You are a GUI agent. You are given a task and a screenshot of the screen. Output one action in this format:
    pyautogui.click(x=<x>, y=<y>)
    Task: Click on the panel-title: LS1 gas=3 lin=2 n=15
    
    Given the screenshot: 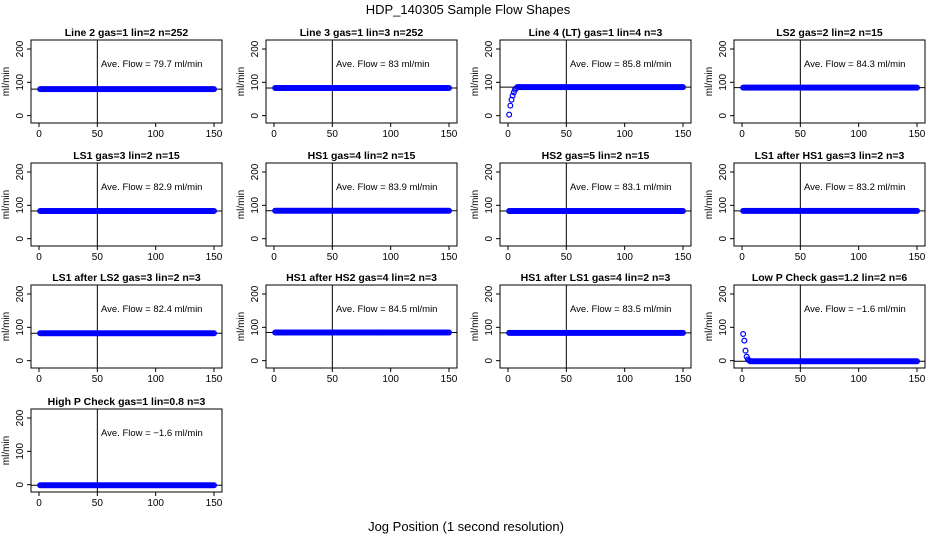 What is the action you would take?
    pyautogui.click(x=126, y=156)
    